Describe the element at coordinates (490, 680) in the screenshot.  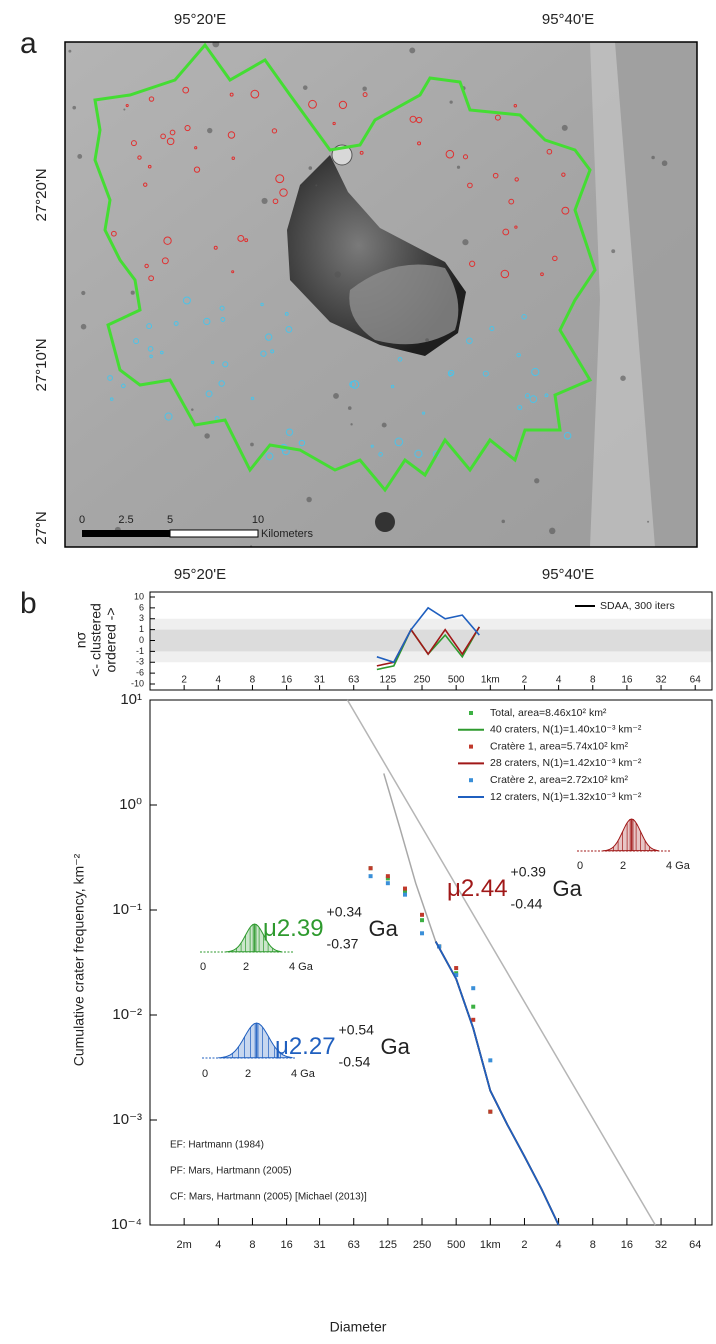
I see `x-tick-label: 1km` at that location.